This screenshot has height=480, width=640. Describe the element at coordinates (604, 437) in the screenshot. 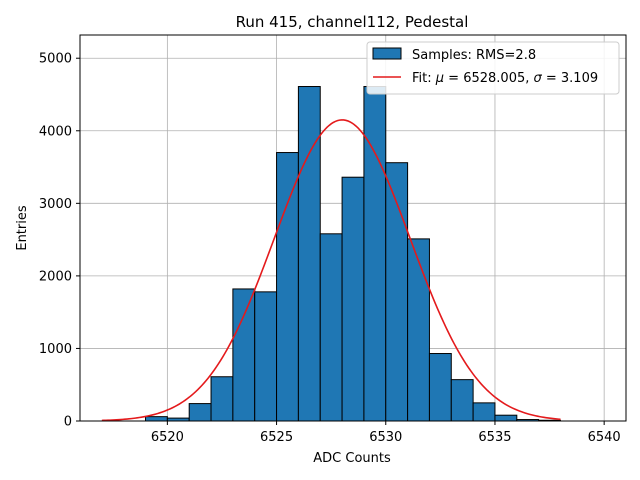

I see `x-tick-label: 6540` at that location.